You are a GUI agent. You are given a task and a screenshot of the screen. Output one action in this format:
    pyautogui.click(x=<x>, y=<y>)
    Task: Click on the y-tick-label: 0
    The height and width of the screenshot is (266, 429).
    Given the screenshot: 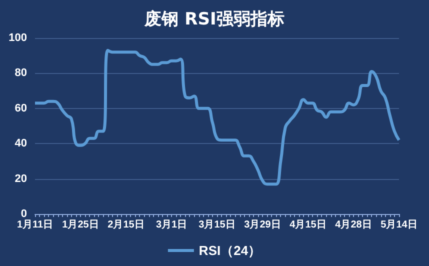 What is the action you would take?
    pyautogui.click(x=23, y=214)
    